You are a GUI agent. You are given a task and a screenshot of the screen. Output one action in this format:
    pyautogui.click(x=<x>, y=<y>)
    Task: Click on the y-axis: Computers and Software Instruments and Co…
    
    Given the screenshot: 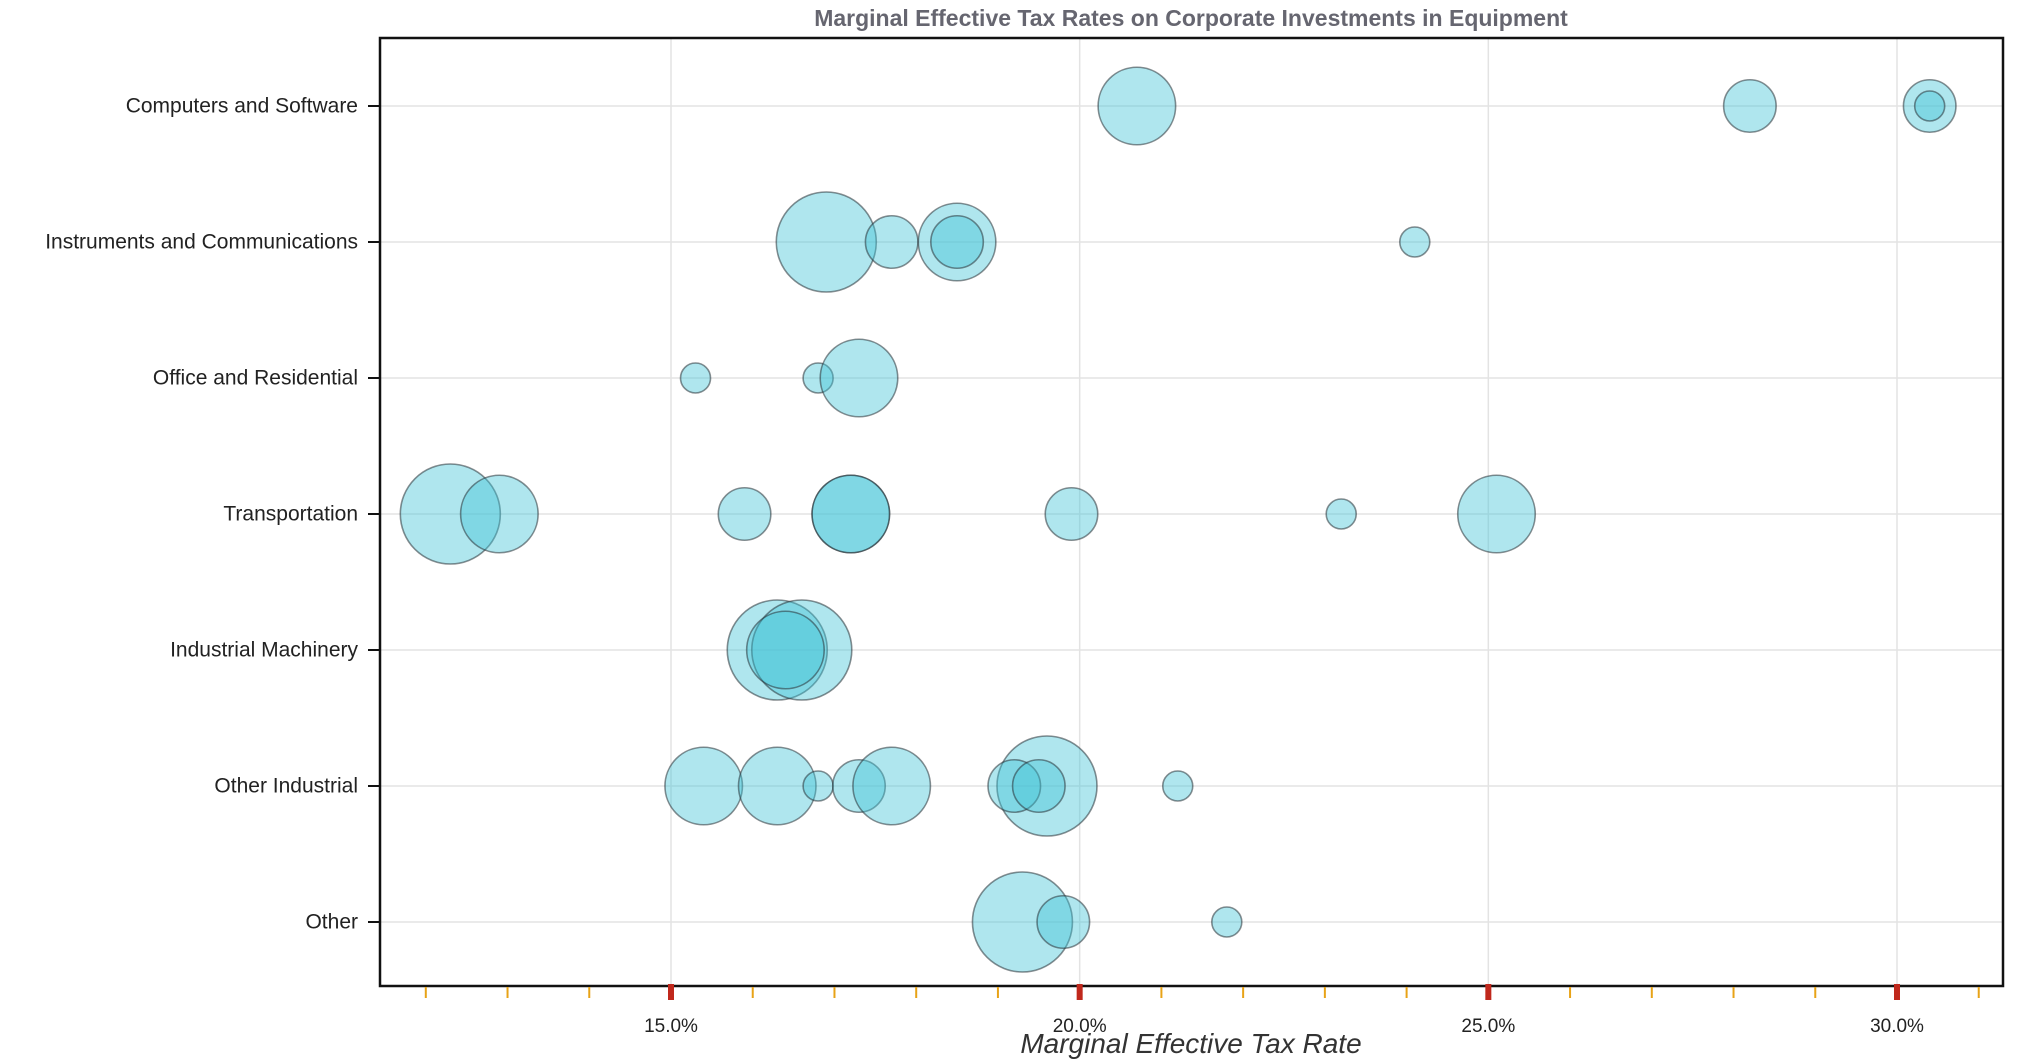 What is the action you would take?
    pyautogui.click(x=212, y=514)
    